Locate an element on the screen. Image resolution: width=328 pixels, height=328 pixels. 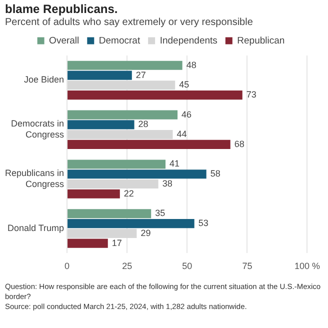
data-label: 22 is located at coordinates (129, 193).